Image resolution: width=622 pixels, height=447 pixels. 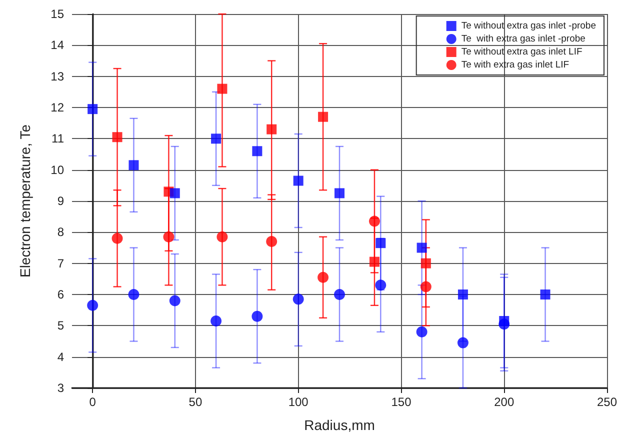 I want to click on y-axis-title: Electron temperature, Te, so click(x=25, y=201).